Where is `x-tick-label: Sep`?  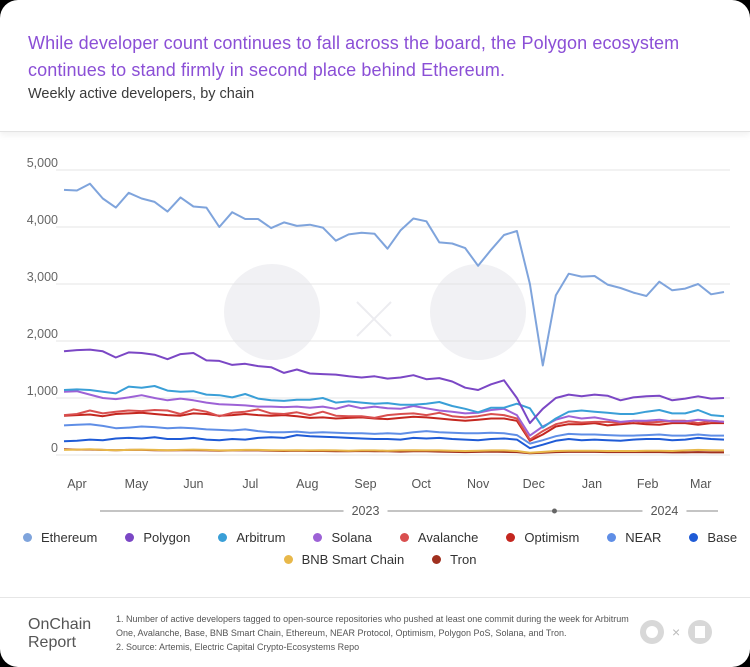 x-tick-label: Sep is located at coordinates (365, 484).